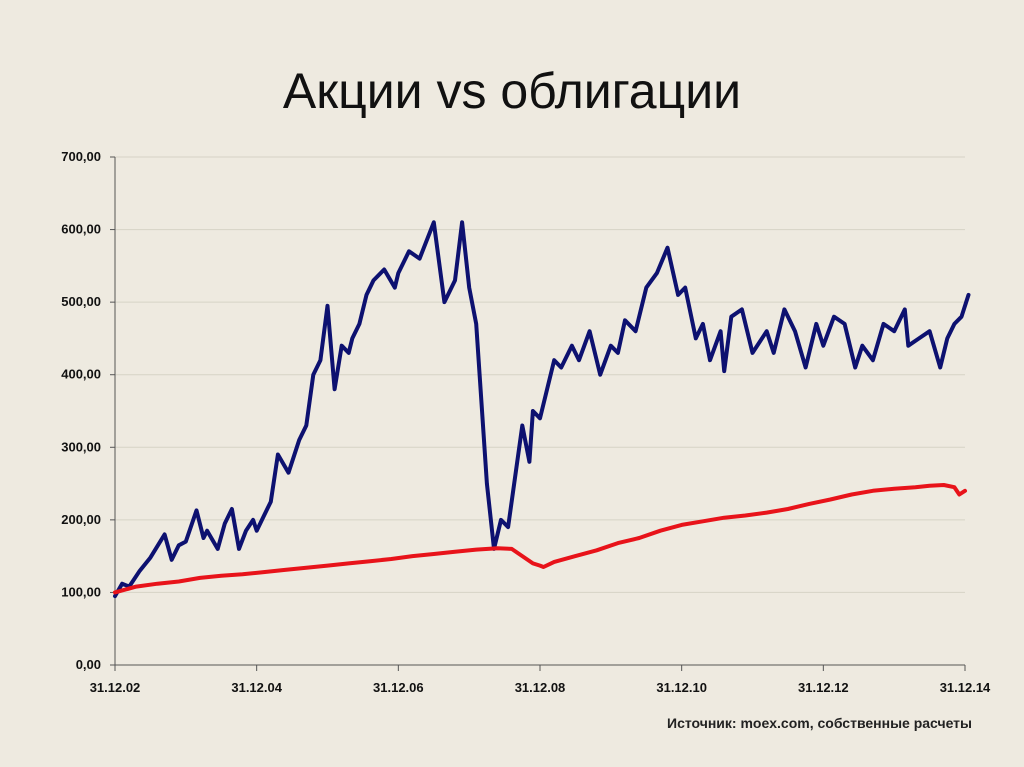  I want to click on x-tick-label: 31.12.10, so click(681, 687).